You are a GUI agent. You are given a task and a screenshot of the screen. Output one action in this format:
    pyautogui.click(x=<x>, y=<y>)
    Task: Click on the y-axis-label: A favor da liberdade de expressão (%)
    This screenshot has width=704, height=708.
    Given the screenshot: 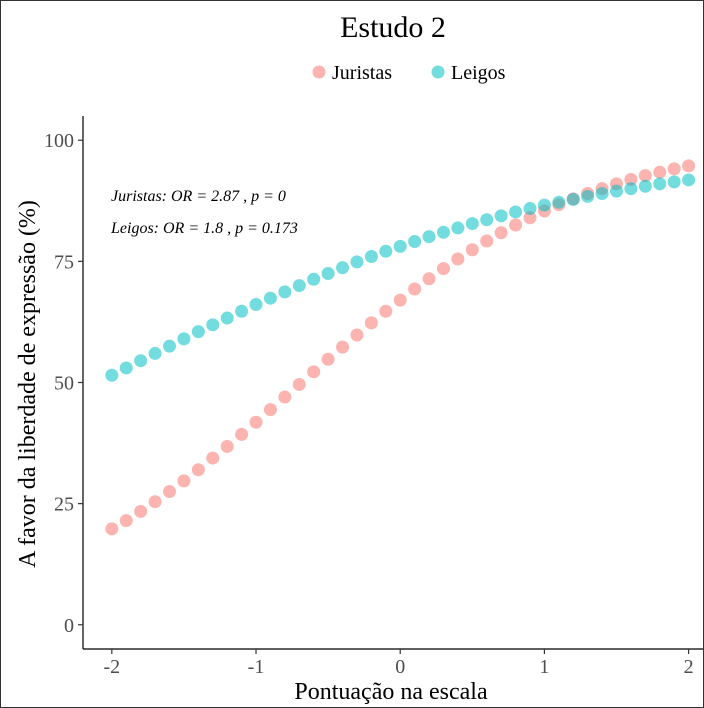 What is the action you would take?
    pyautogui.click(x=28, y=384)
    